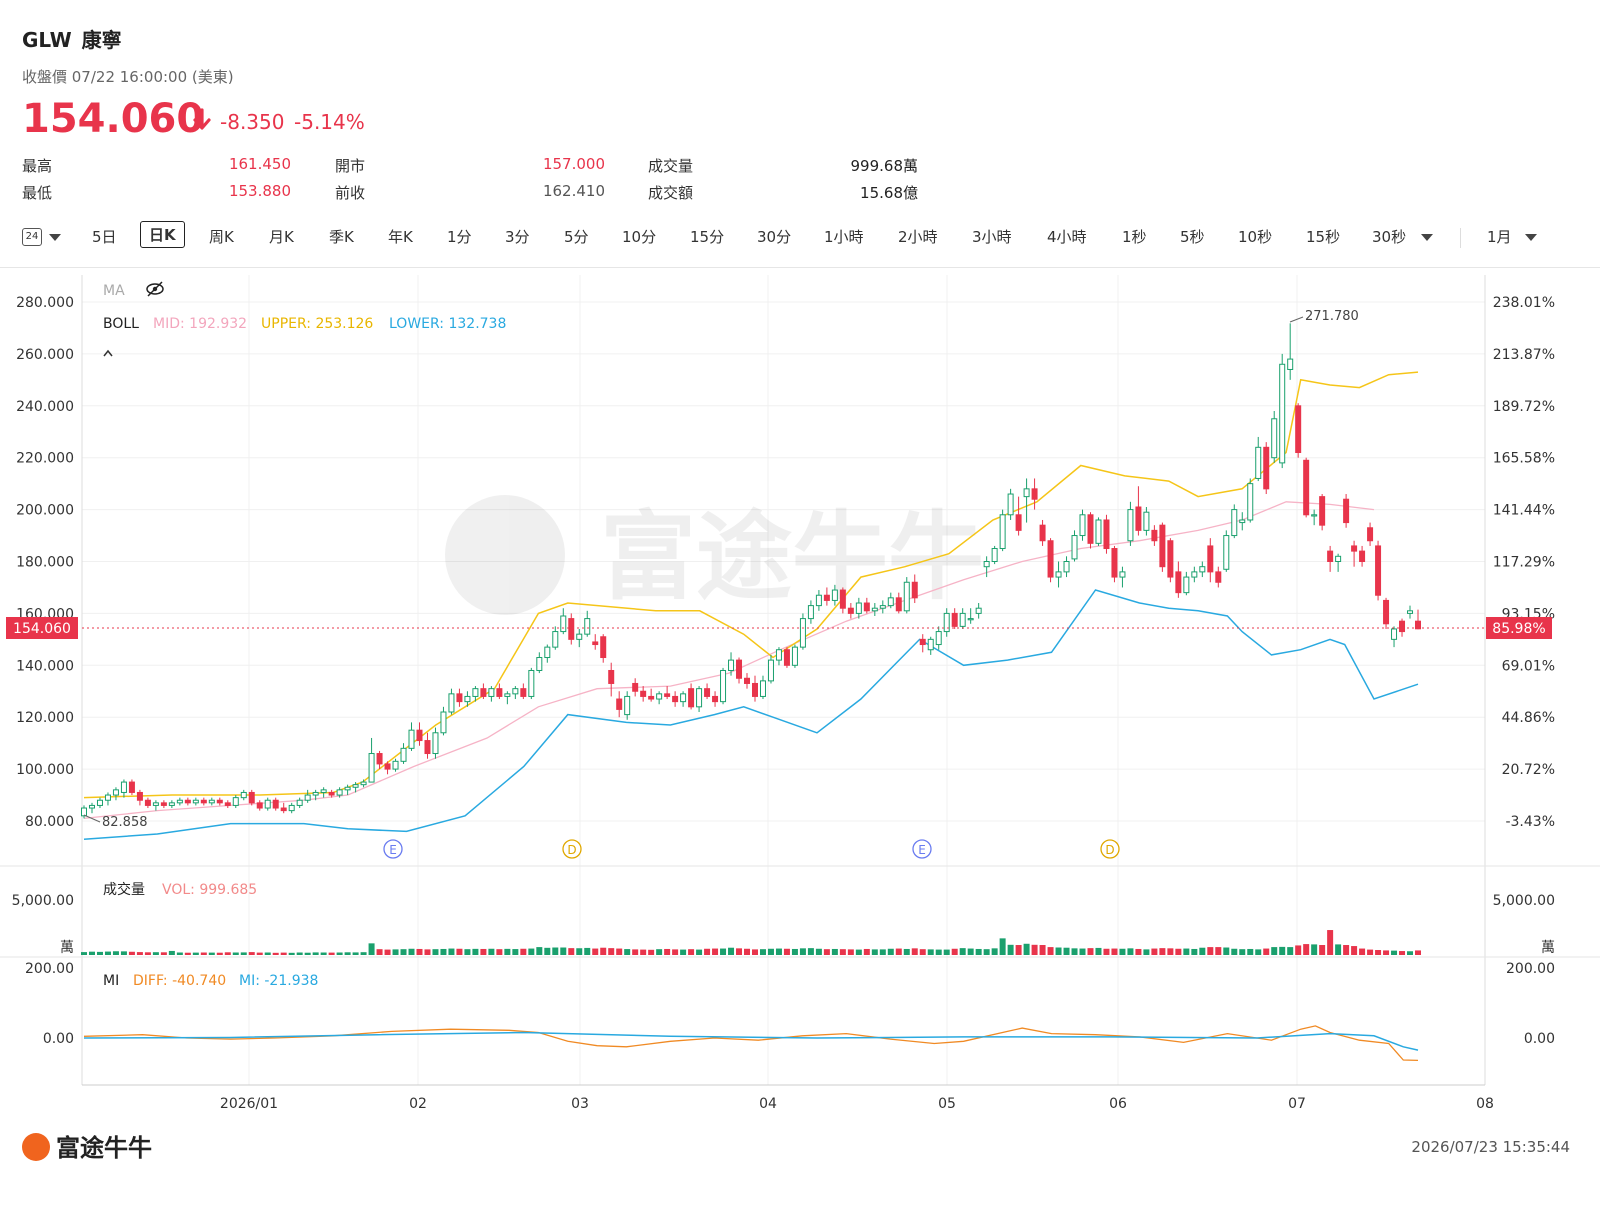 Image resolution: width=1600 pixels, height=1206 pixels. I want to click on pct-tick: -3.43%, so click(1530, 822).